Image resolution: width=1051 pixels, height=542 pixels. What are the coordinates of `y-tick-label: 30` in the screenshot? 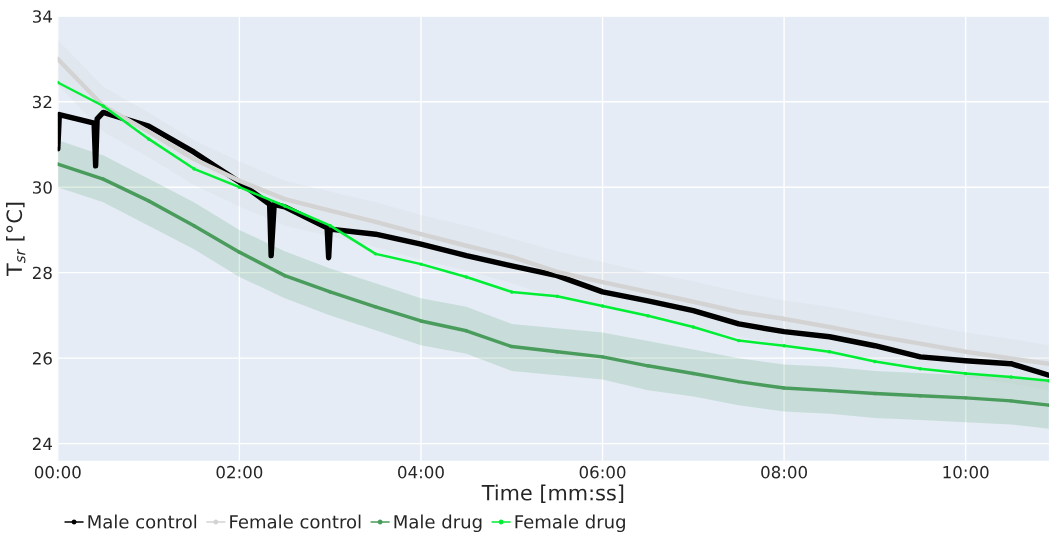 It's located at (42, 187).